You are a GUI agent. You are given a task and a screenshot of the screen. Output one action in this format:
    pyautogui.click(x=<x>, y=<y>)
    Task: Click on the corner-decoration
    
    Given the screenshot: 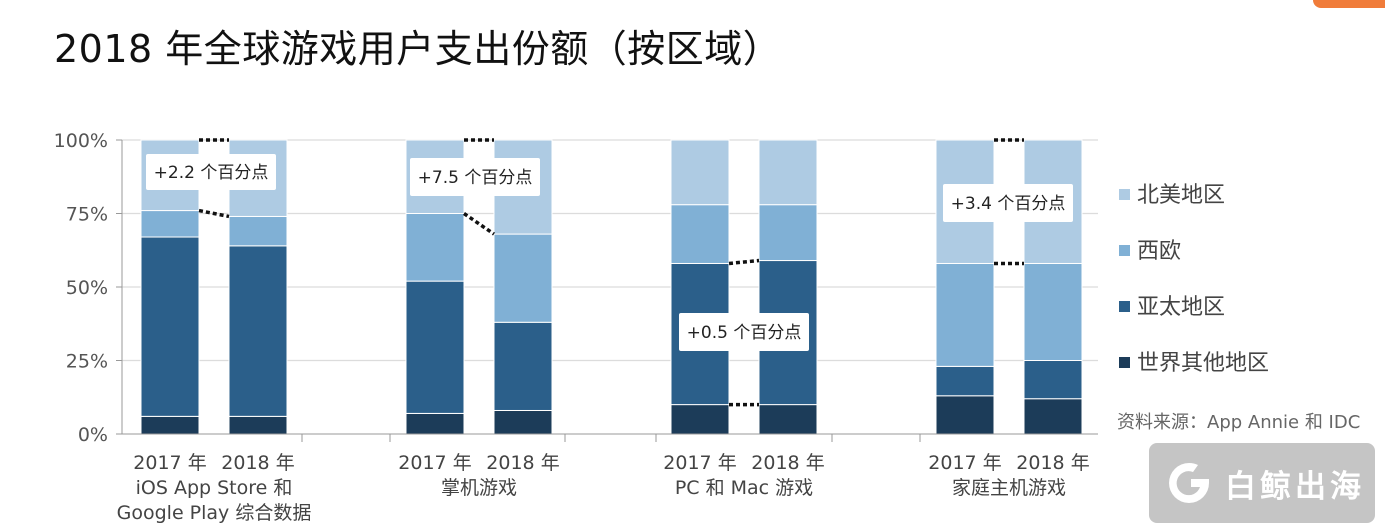 What is the action you would take?
    pyautogui.click(x=1349, y=4)
    